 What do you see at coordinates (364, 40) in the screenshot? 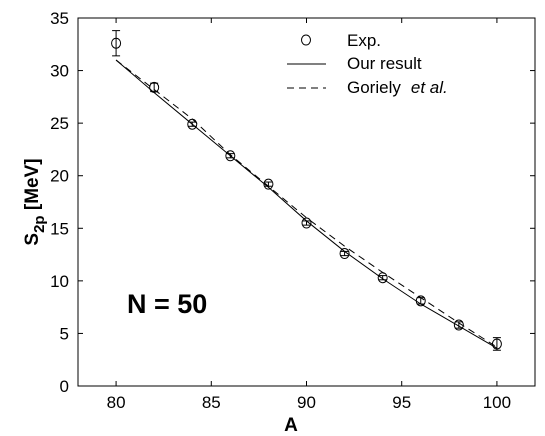
I see `legend-exp-label: Exp.` at bounding box center [364, 40].